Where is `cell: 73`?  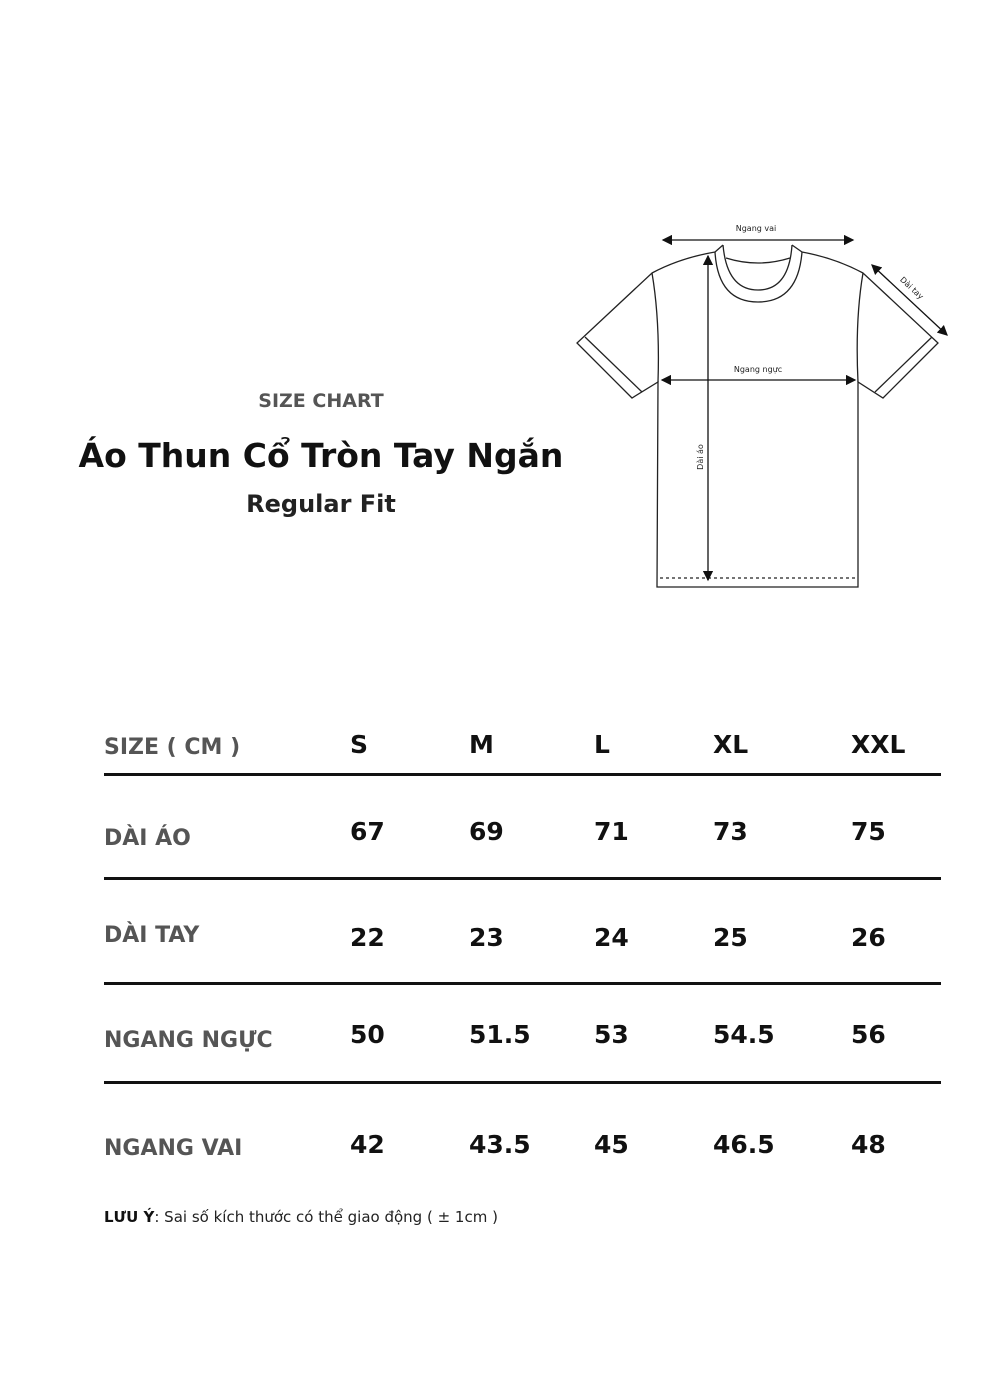
cell: 73 is located at coordinates (730, 831).